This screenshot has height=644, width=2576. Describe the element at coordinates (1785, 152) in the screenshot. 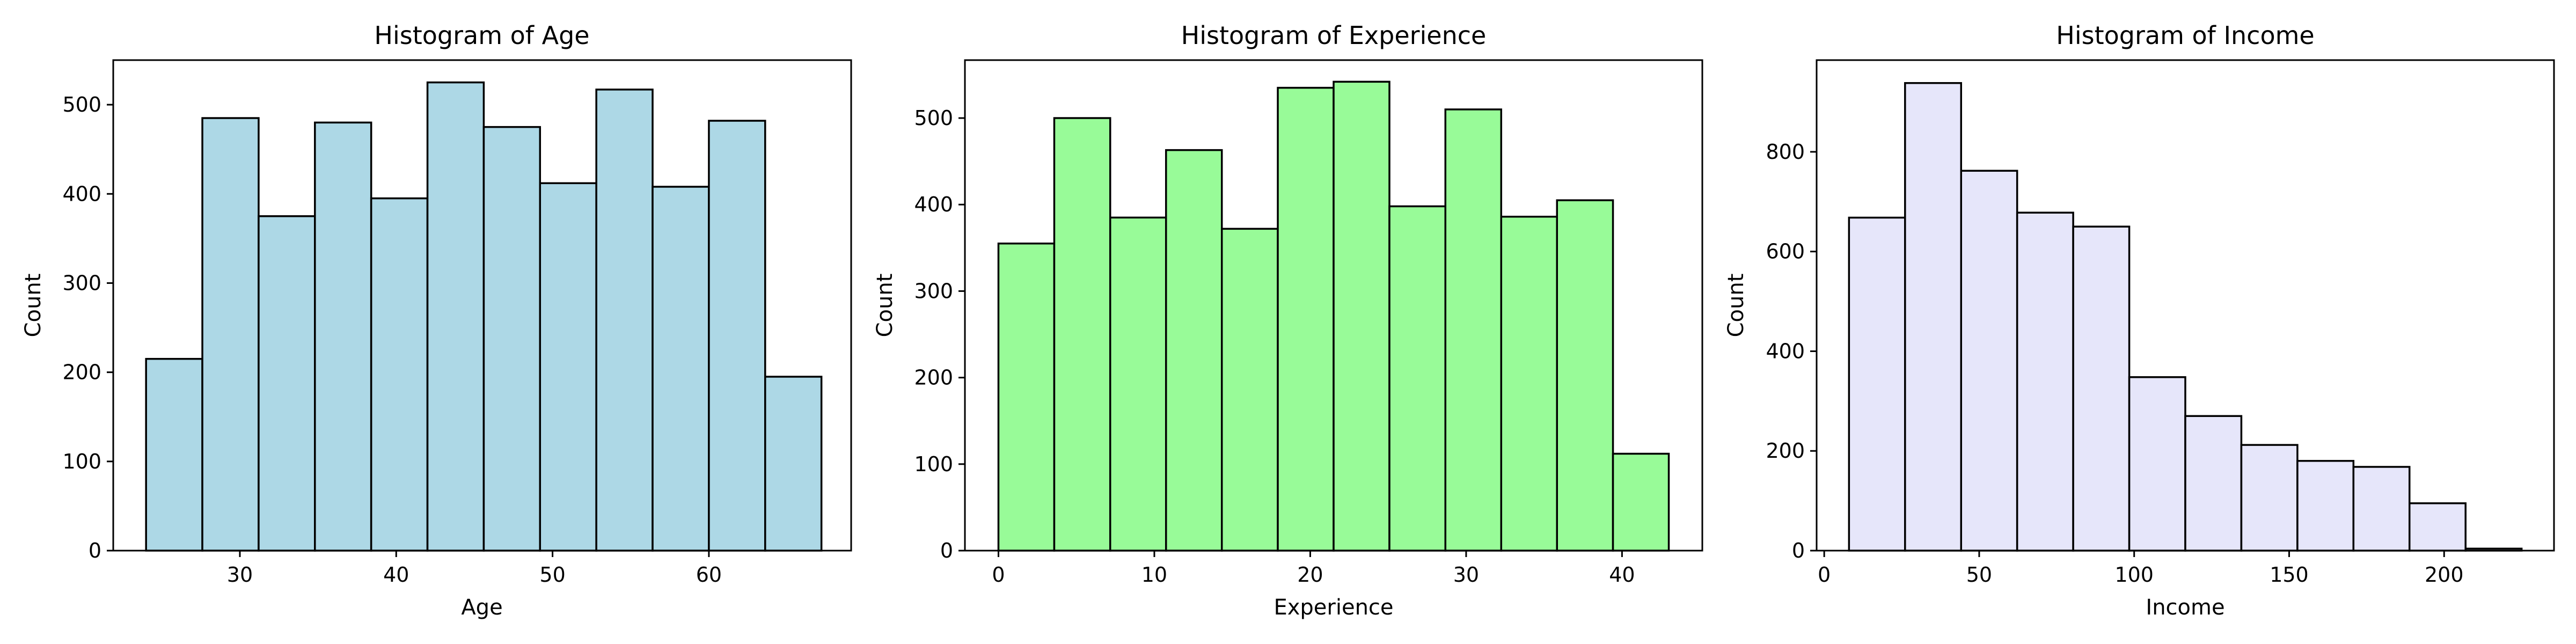

I see `y-tick-label: 800` at that location.